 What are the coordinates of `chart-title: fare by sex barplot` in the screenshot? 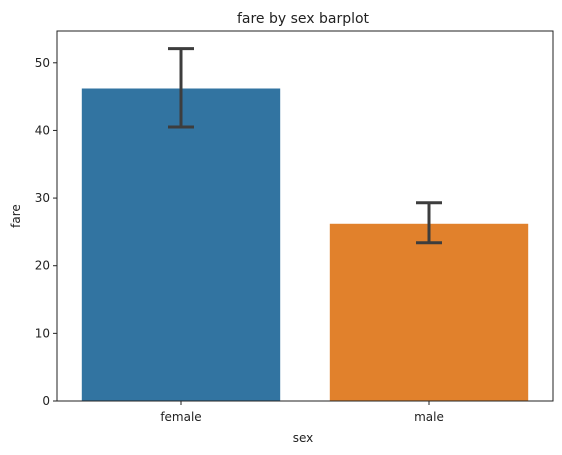 It's located at (303, 19).